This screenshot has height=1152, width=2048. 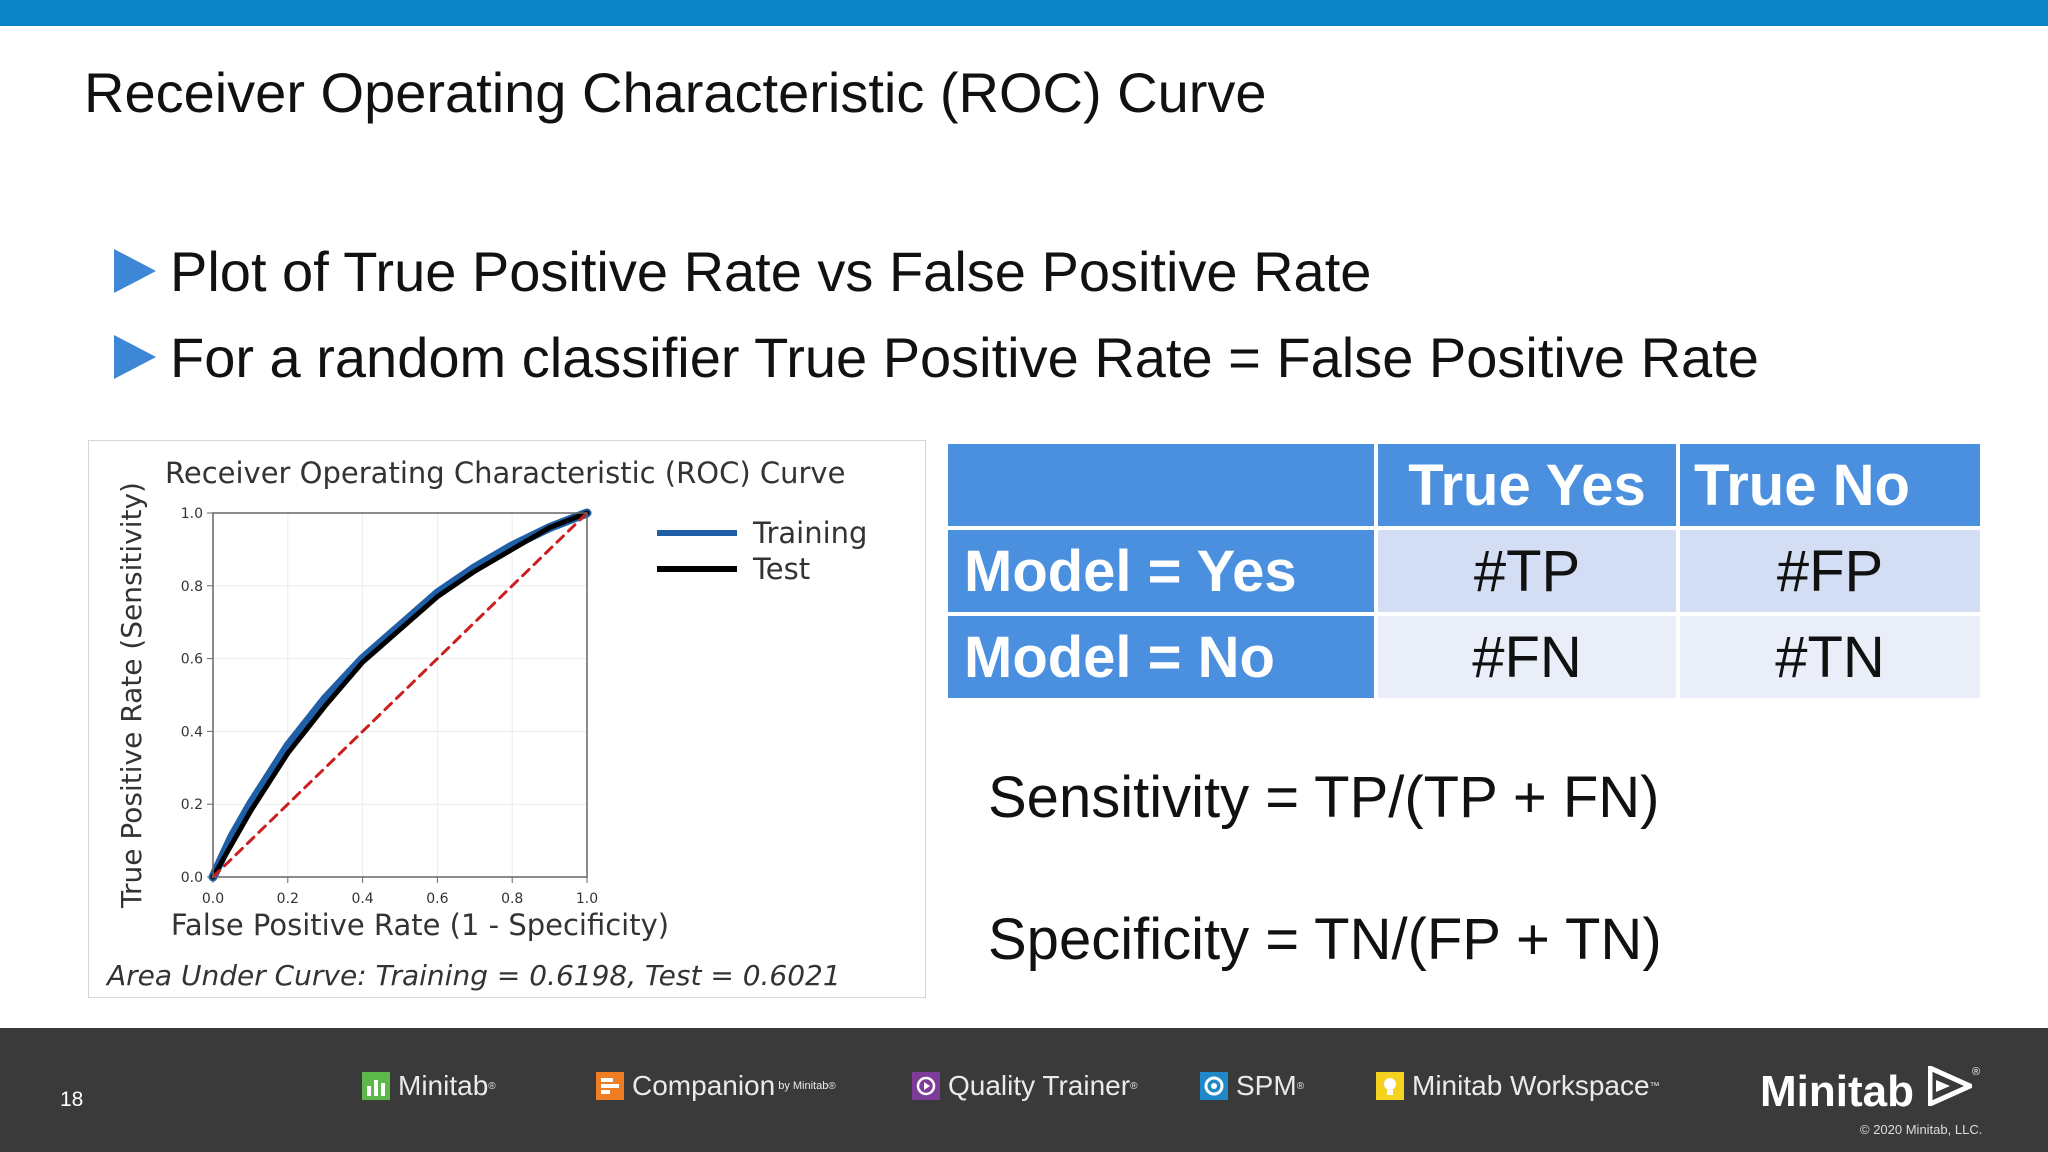 What do you see at coordinates (376, 1086) in the screenshot?
I see `minitab-bars-icon` at bounding box center [376, 1086].